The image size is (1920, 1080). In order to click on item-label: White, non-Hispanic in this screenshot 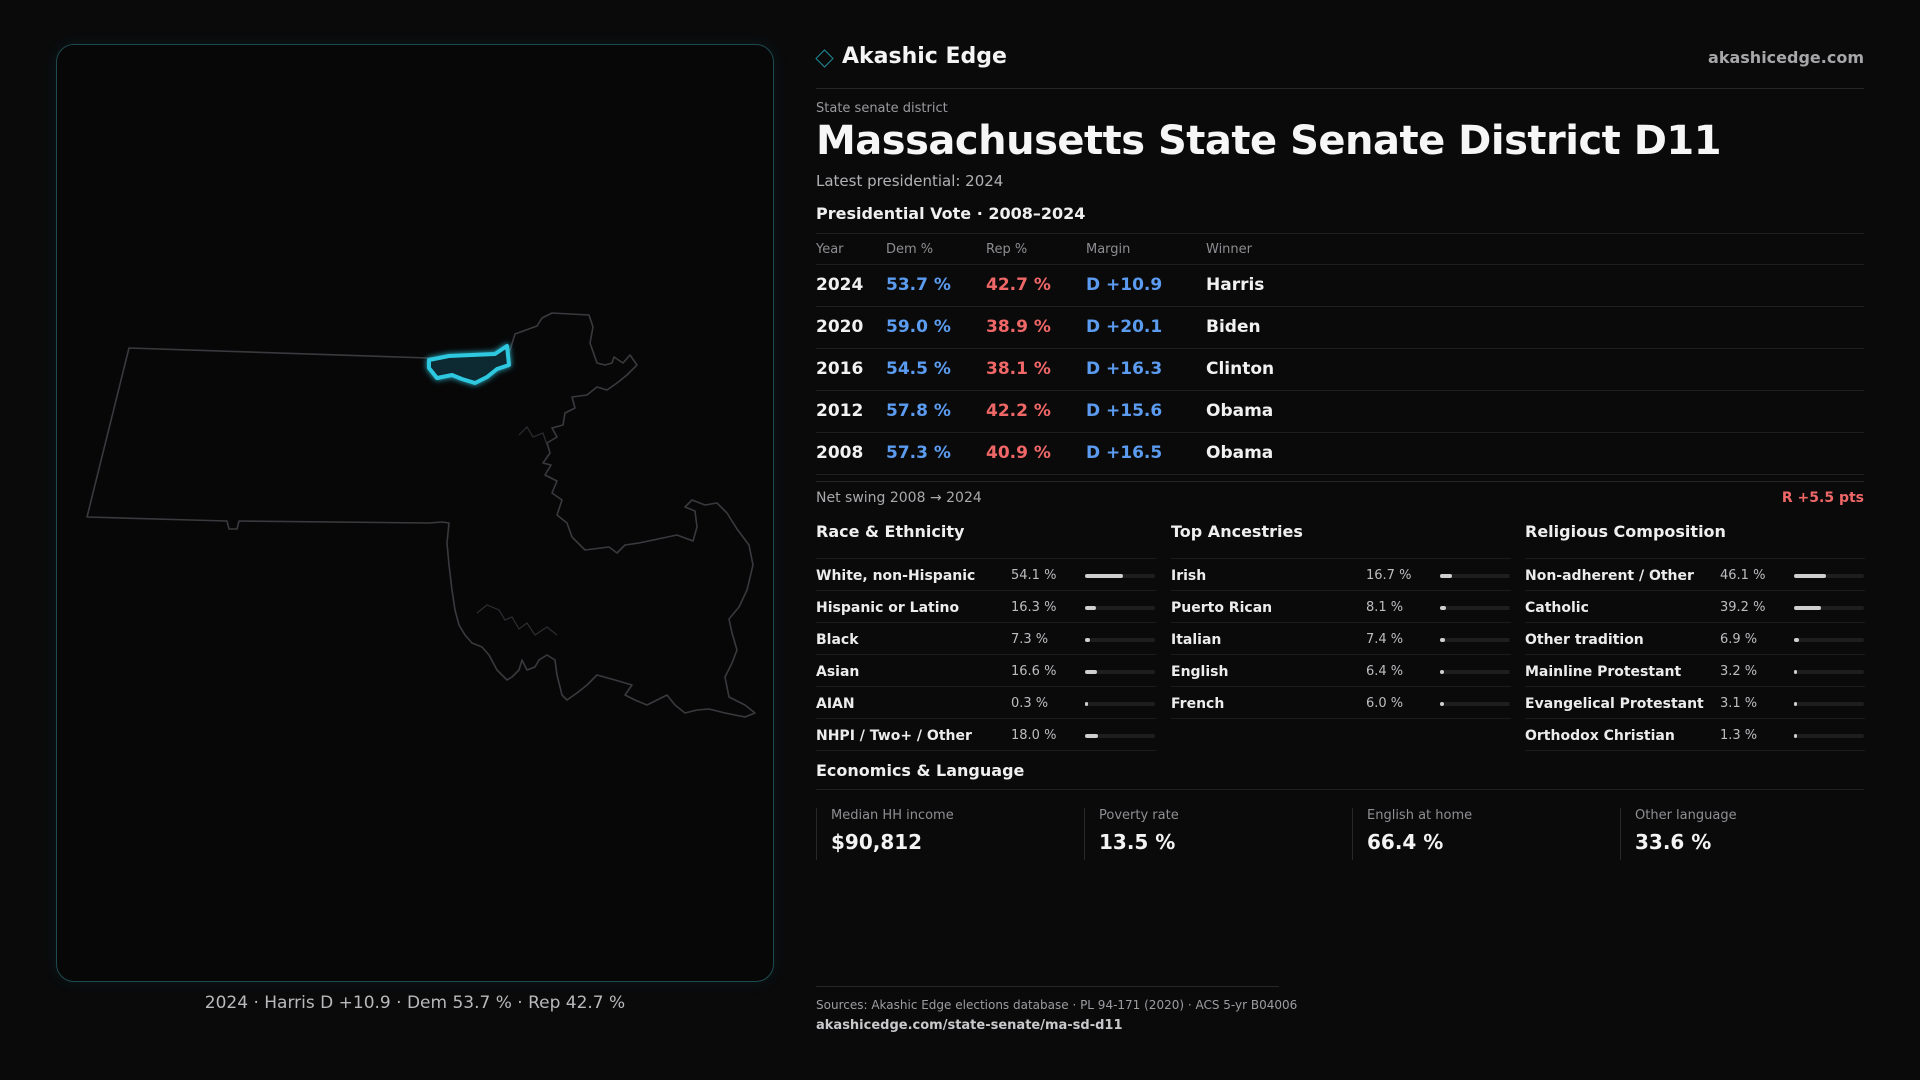, I will do `click(896, 576)`.